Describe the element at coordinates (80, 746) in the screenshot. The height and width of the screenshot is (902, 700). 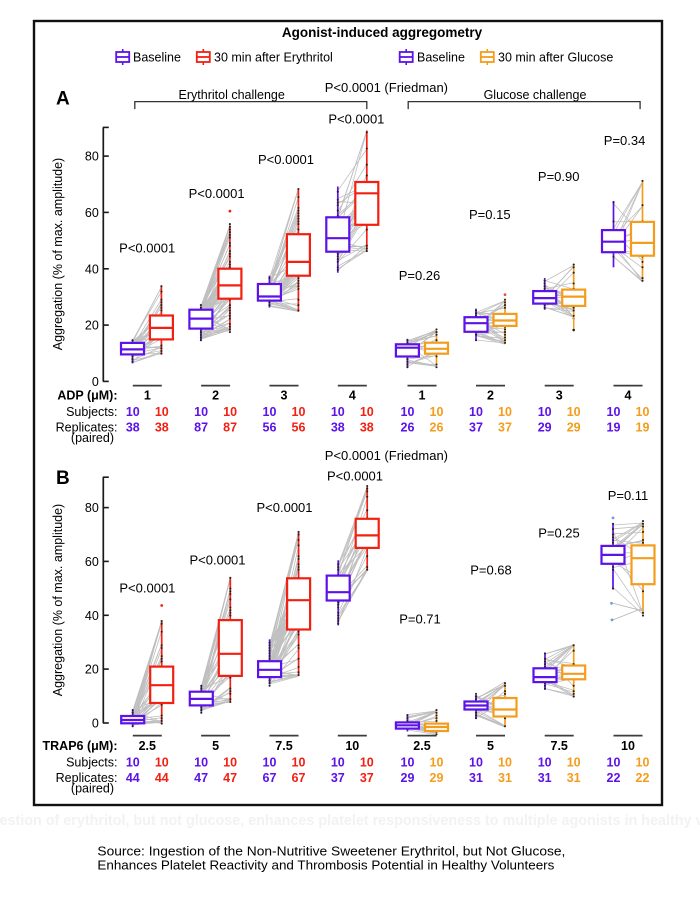
I see `svg-text: TRAP6 (μM):` at that location.